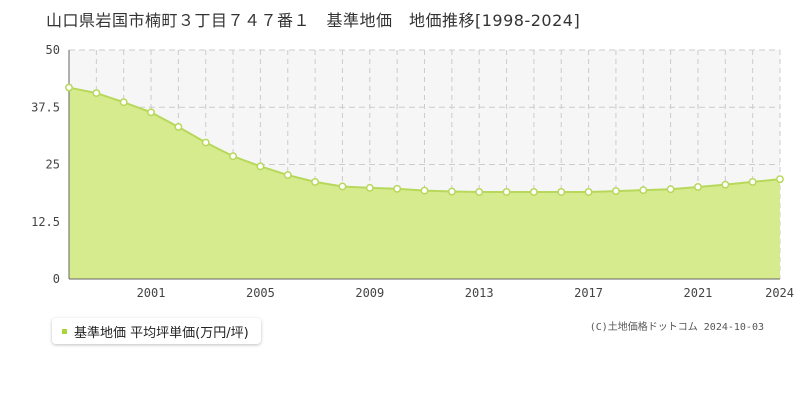 The width and height of the screenshot is (800, 400). What do you see at coordinates (677, 326) in the screenshot?
I see `copyright-text: (C)土地価格ドットコム 2024-10-03` at bounding box center [677, 326].